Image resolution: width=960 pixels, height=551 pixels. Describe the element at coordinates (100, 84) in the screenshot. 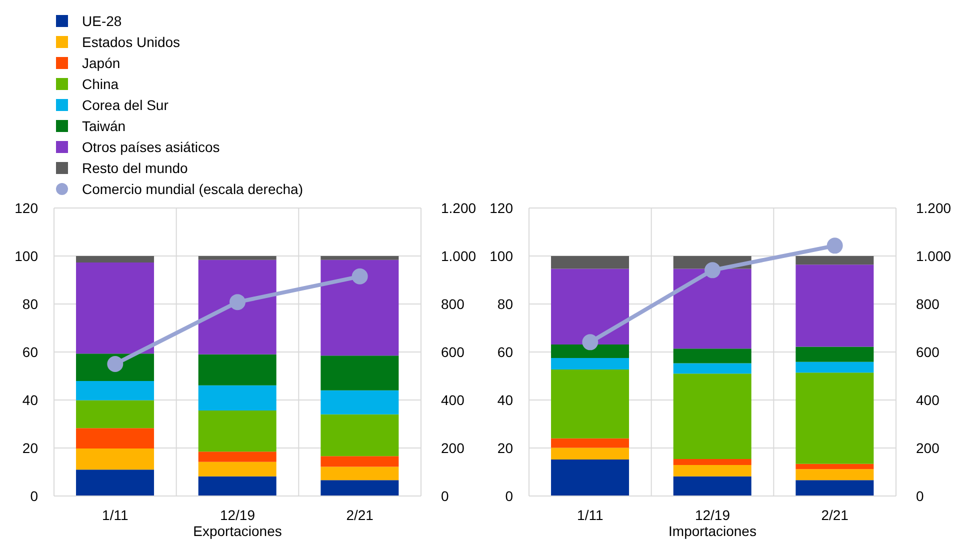

I see `legend-label: China` at that location.